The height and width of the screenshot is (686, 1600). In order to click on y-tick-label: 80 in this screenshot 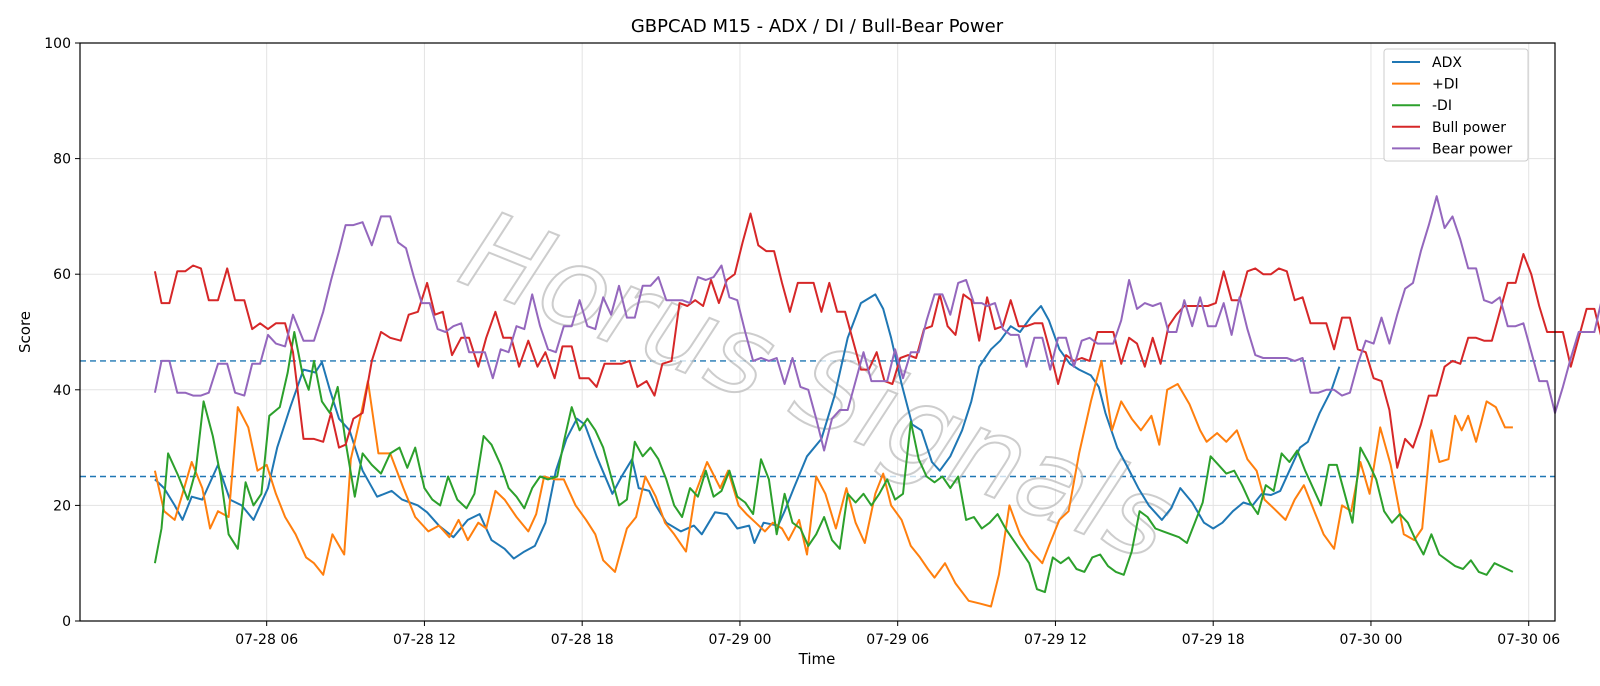, I will do `click(62, 160)`.